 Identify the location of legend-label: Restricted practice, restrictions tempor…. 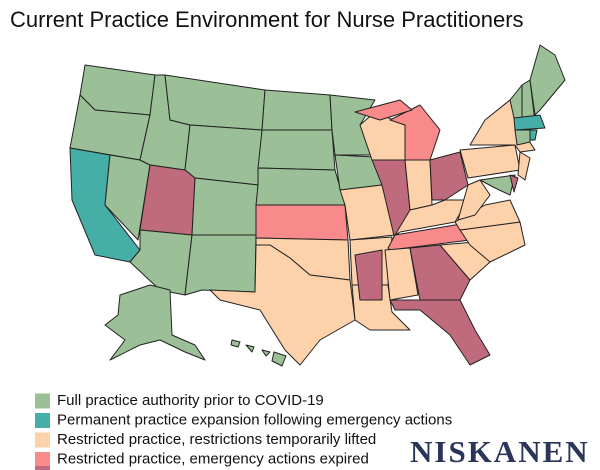
(216, 439).